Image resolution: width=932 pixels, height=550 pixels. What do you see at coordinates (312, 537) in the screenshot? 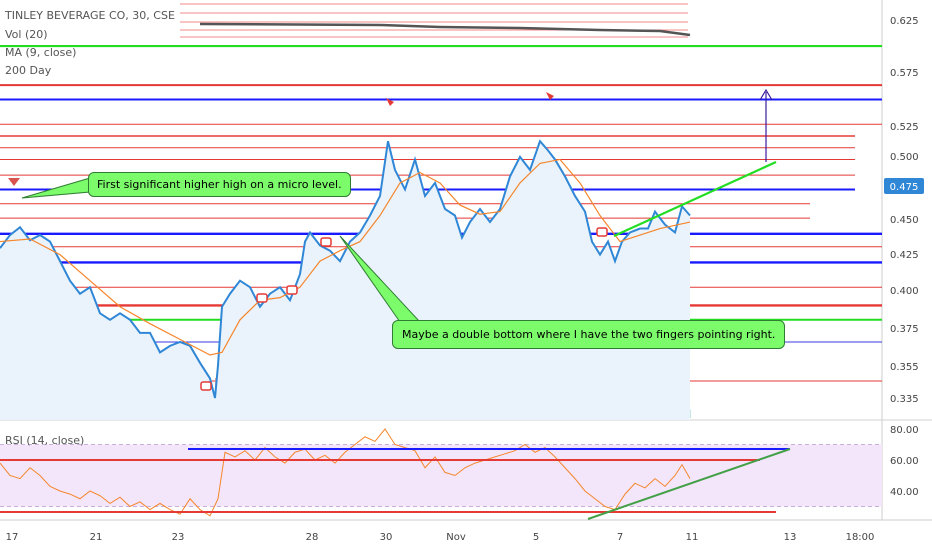
I see `time-tick-label: 28` at bounding box center [312, 537].